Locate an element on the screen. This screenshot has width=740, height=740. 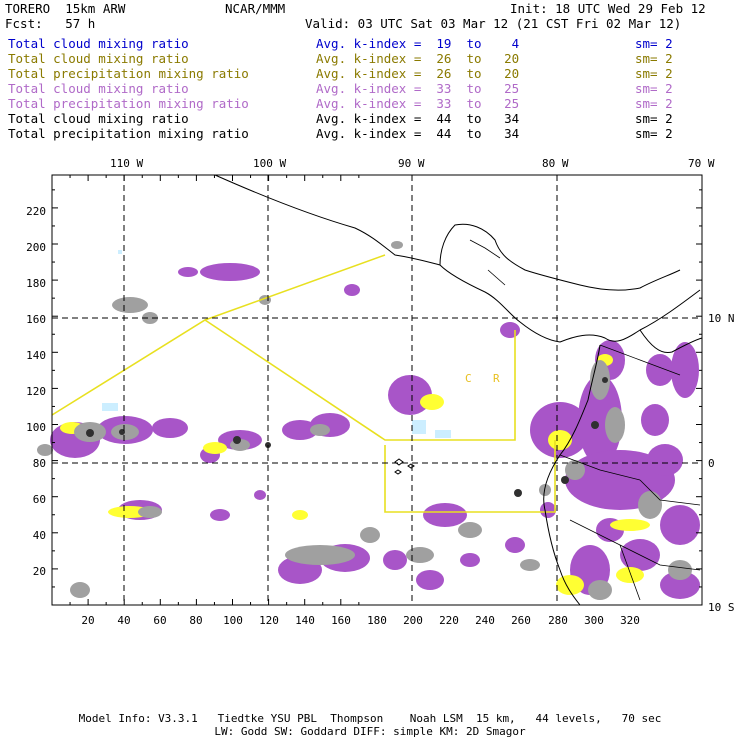
y-tick-label: 140 is located at coordinates (36, 355).